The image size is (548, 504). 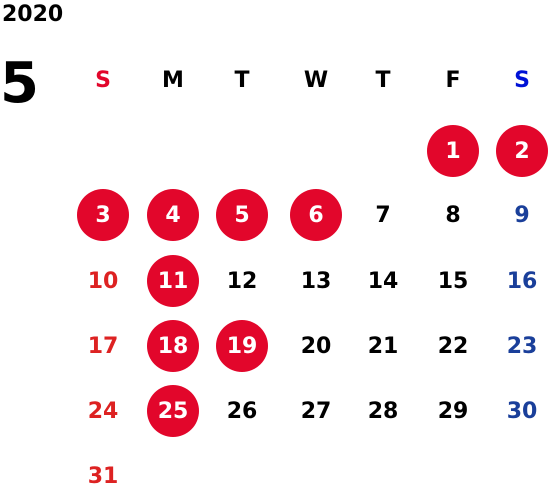 What do you see at coordinates (522, 346) in the screenshot?
I see `date-cell: 23` at bounding box center [522, 346].